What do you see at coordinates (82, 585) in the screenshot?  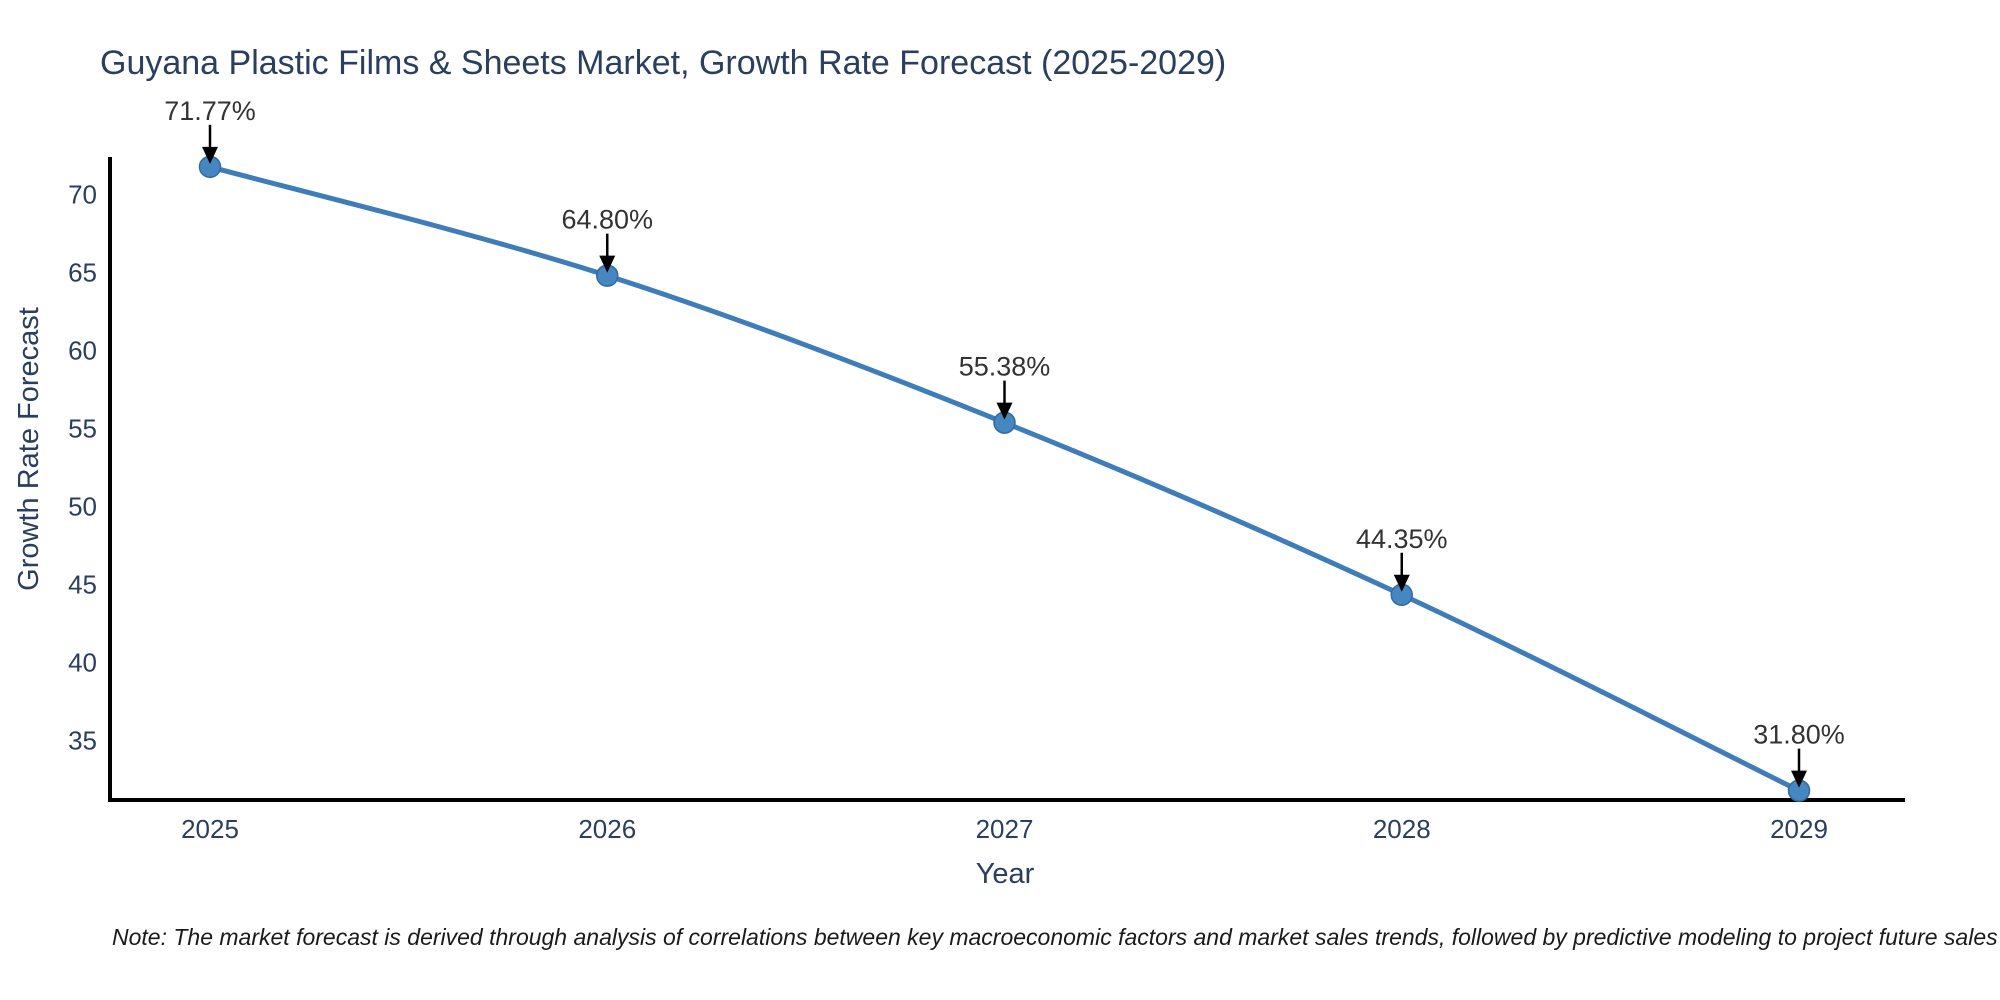 I see `y-tick-label: 45` at bounding box center [82, 585].